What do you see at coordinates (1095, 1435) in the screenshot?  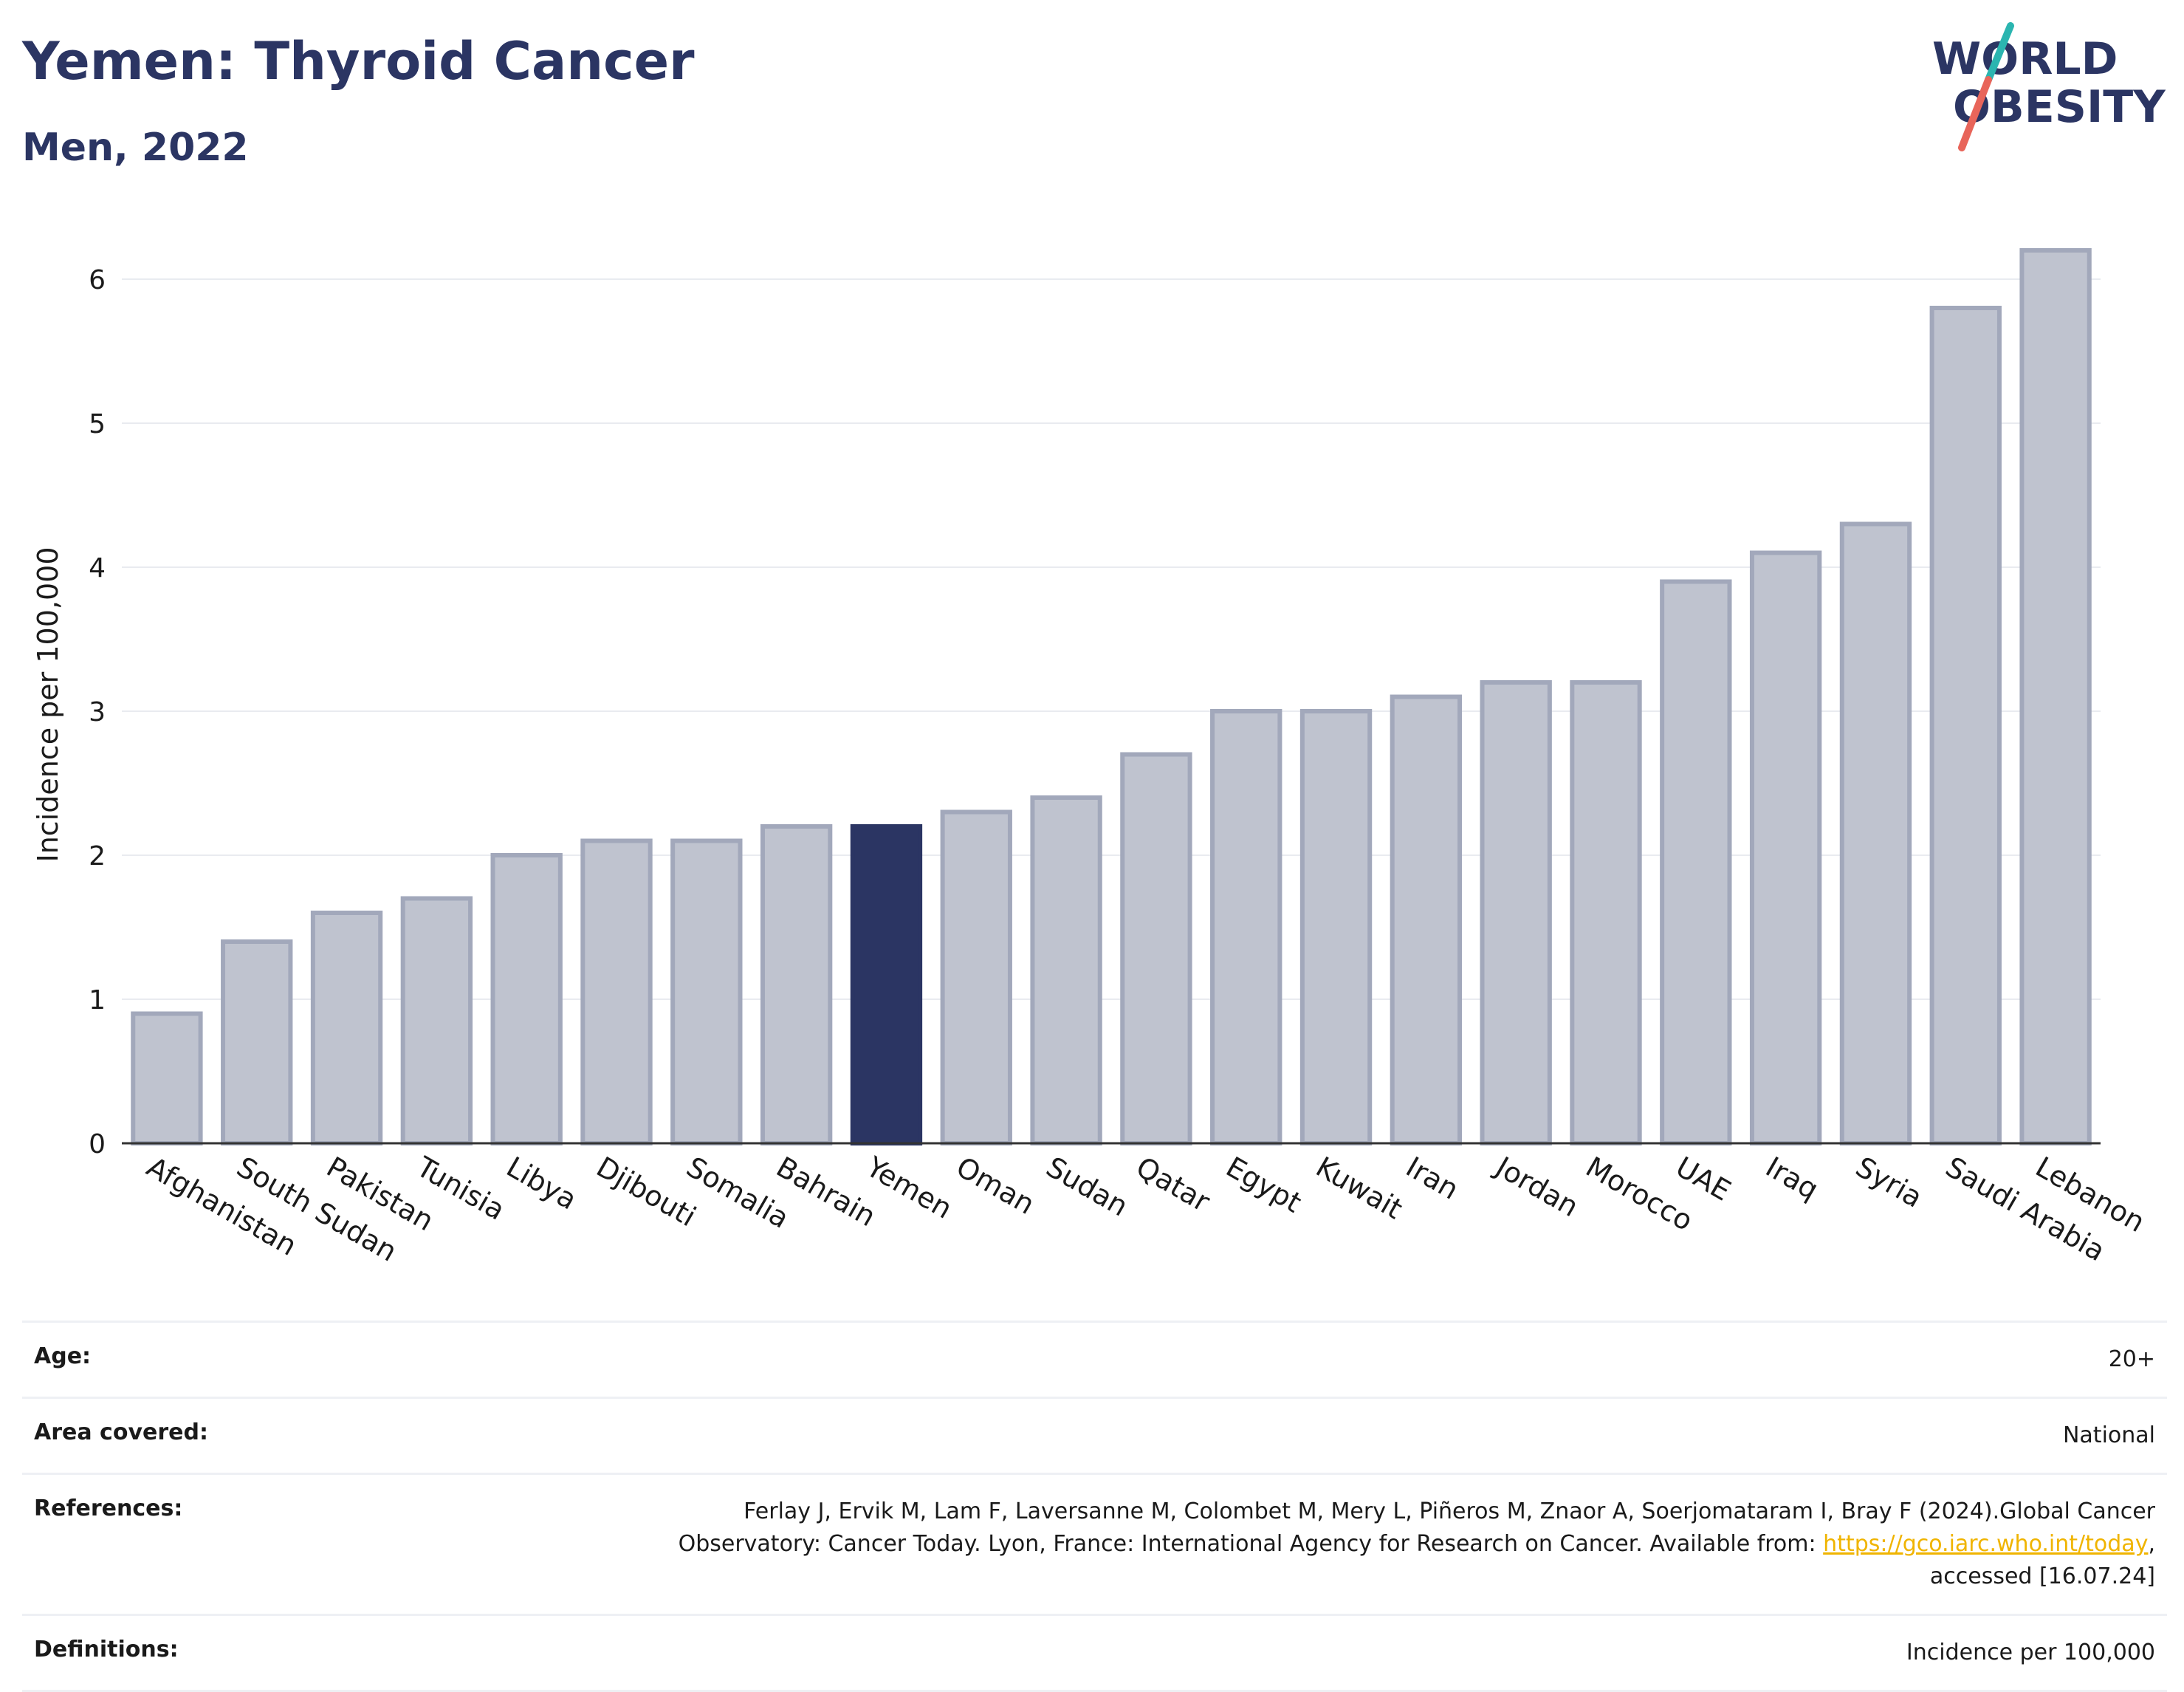 I see `meta-row-area: Area covered: National` at bounding box center [1095, 1435].